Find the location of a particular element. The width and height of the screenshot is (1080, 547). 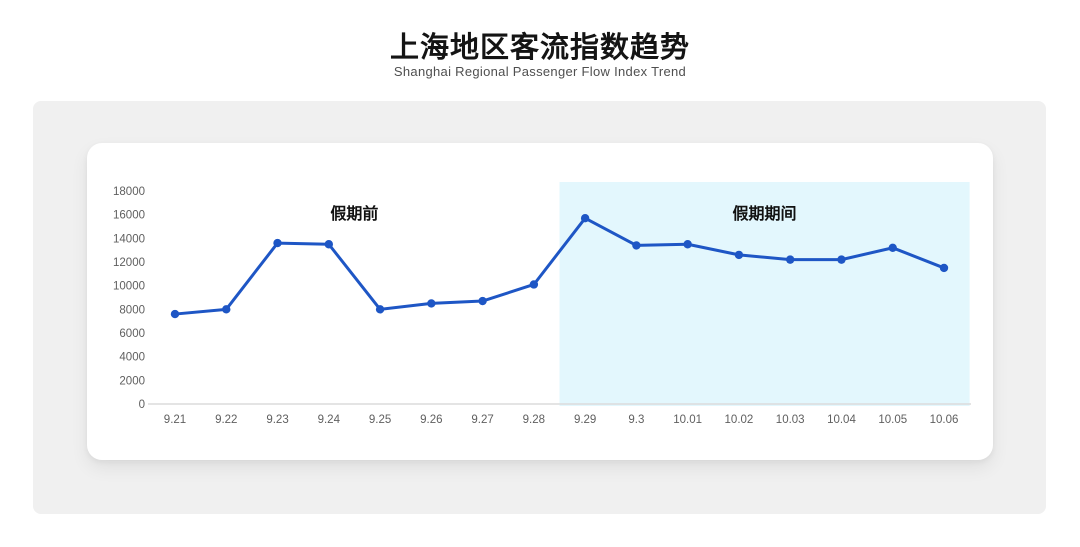

x-axis-tick-label: 9.27 is located at coordinates (482, 420).